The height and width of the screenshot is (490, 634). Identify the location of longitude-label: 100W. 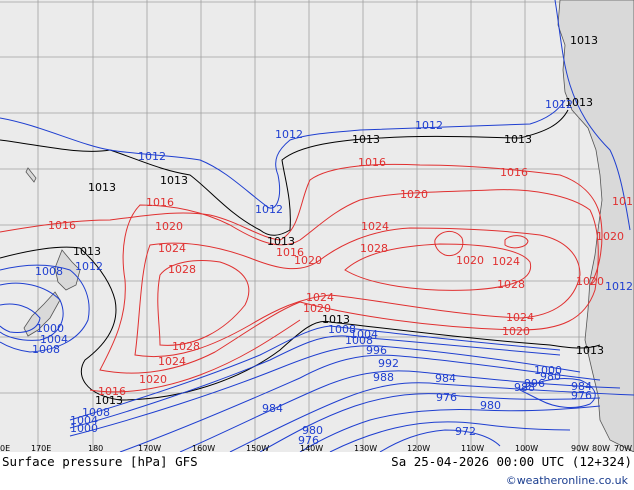
(526, 448).